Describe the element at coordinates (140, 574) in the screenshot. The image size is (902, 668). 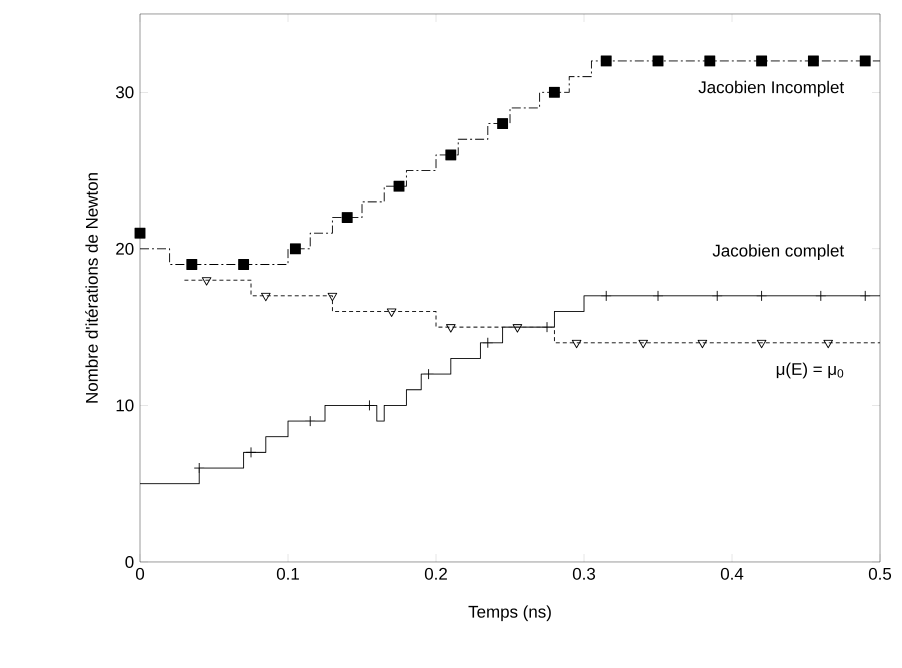
I see `x-tick-label: 0` at that location.